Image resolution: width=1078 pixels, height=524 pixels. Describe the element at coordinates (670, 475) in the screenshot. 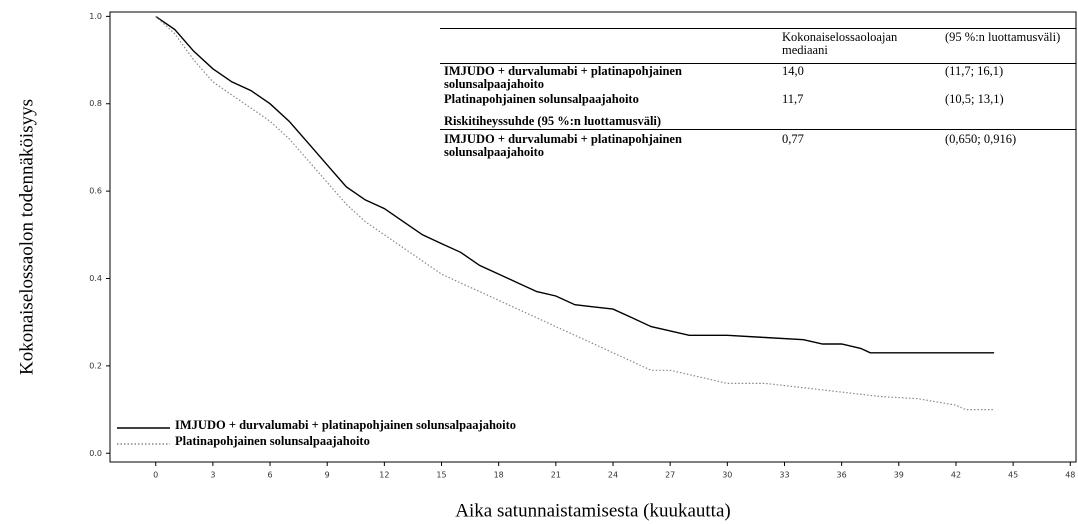

I see `x-tick-label: 27` at that location.